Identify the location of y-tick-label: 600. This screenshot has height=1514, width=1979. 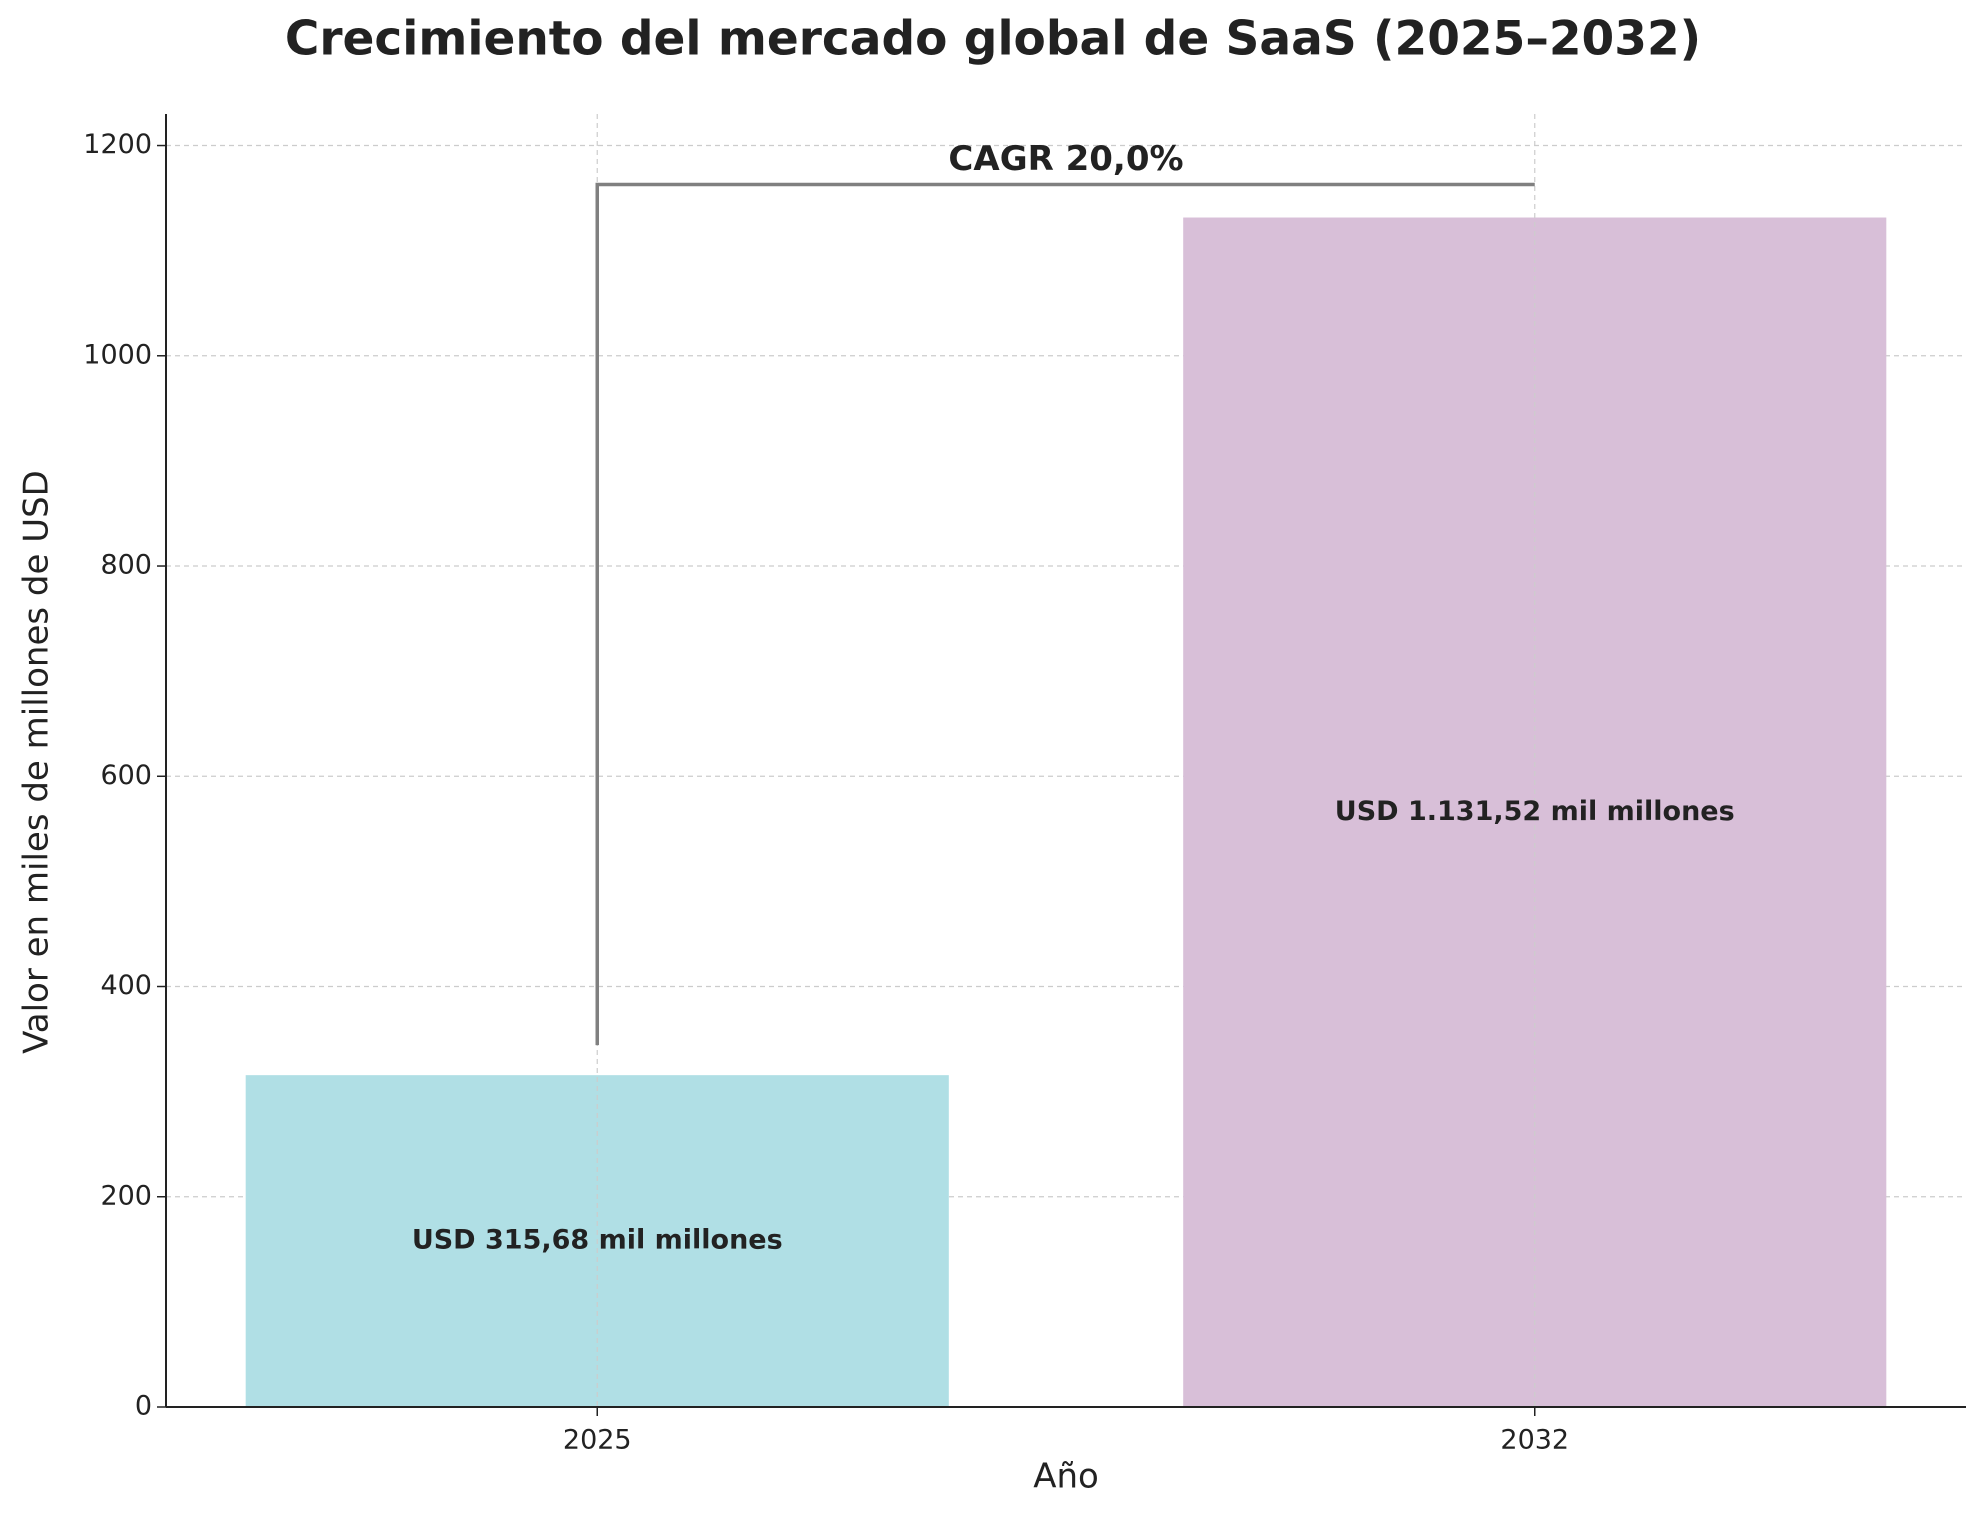
(126, 775).